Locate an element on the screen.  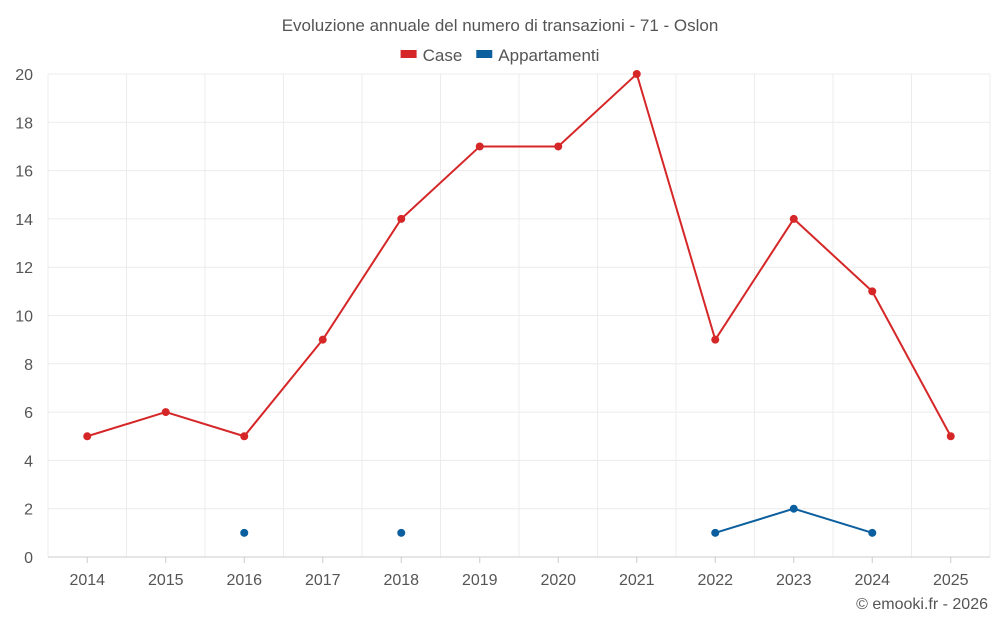
y-tick-label: 20 is located at coordinates (24, 75).